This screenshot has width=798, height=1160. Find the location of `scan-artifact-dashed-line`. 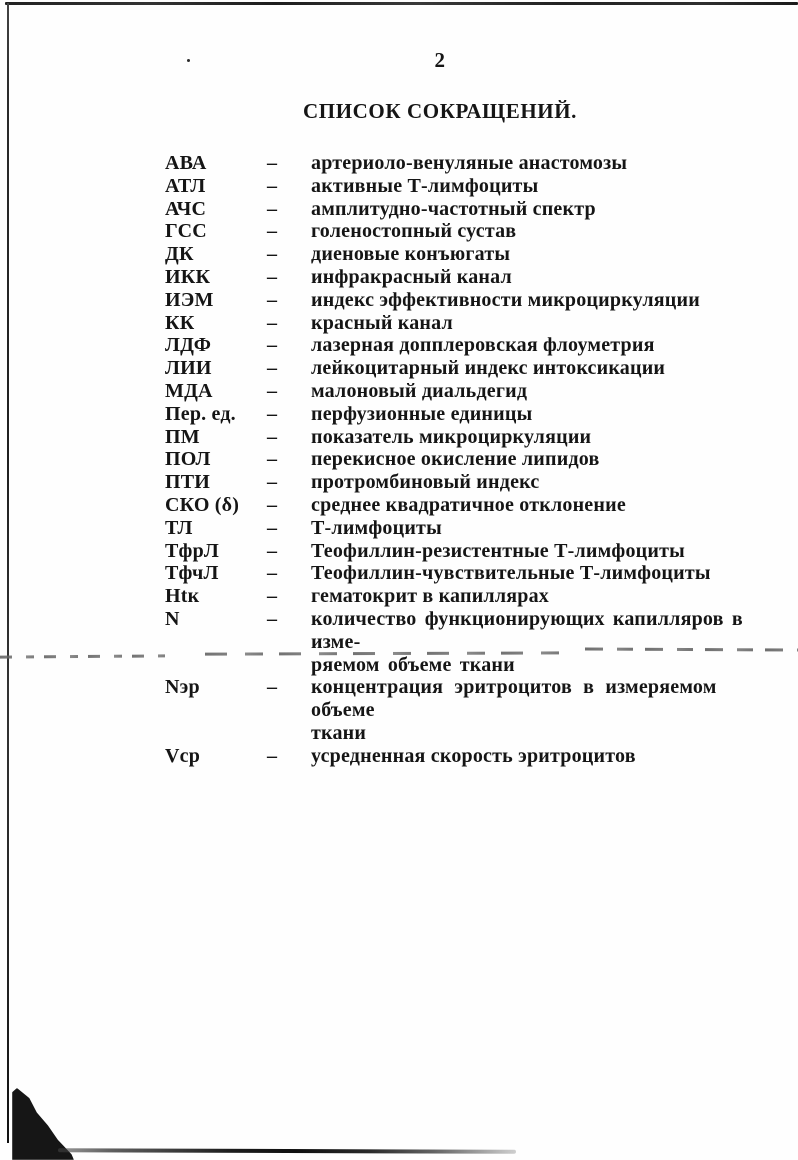

scan-artifact-dashed-line is located at coordinates (83, 656).